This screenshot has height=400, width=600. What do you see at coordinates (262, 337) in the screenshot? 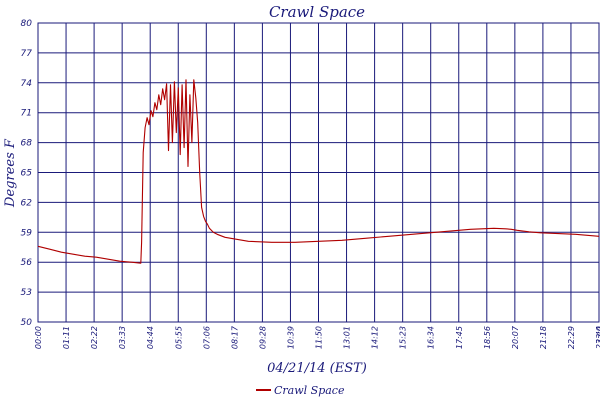
I see `x-tick-label: 09:28` at bounding box center [262, 337].